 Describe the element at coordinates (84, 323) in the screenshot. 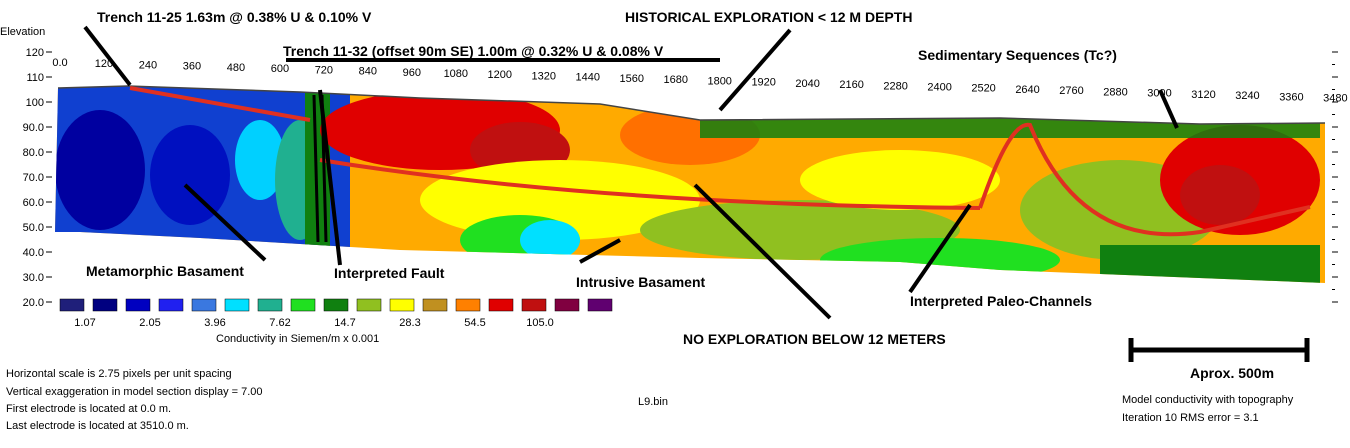

I see `legend-label: 1.07` at that location.